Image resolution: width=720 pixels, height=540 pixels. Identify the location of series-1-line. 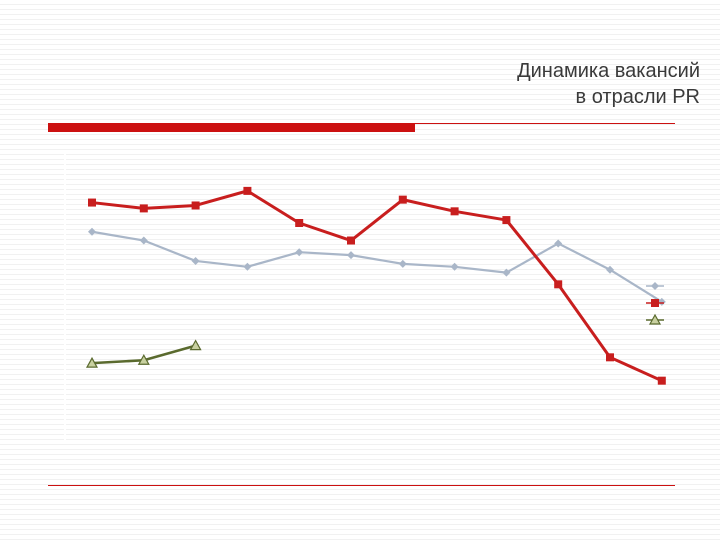
(377, 266).